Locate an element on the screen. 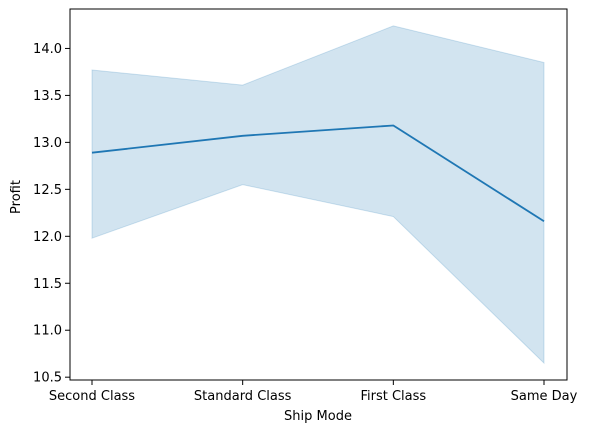  y-tick-label: 11.0 is located at coordinates (47, 331).